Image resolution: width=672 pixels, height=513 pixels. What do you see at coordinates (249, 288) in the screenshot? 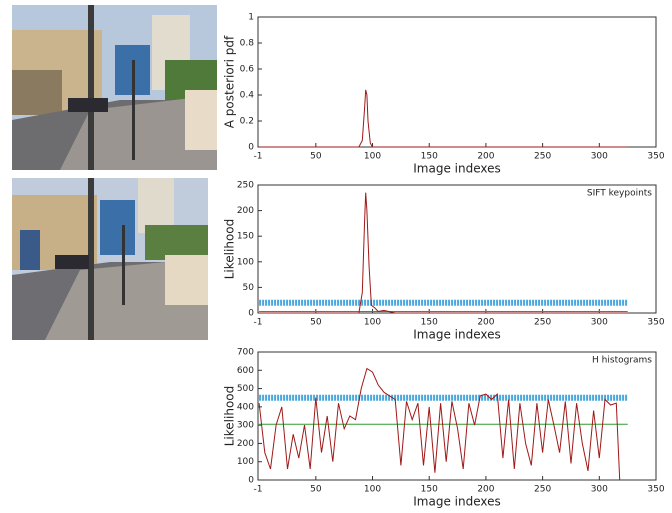
I see `y-tick-label: 50` at bounding box center [249, 288].